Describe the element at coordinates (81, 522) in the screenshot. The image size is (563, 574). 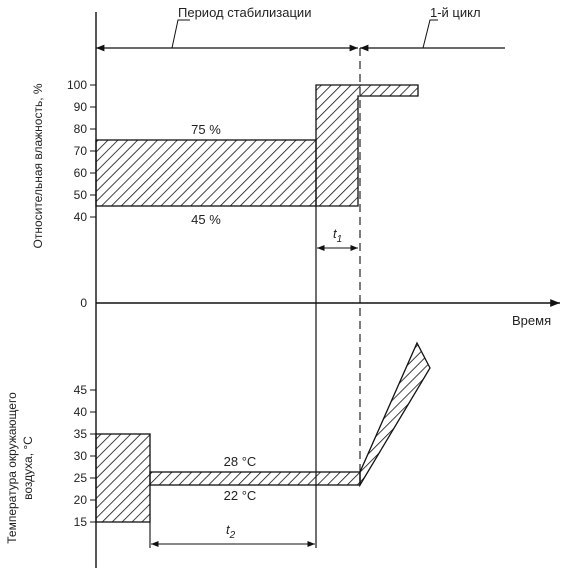
I see `temperature-tick-label: 15` at that location.